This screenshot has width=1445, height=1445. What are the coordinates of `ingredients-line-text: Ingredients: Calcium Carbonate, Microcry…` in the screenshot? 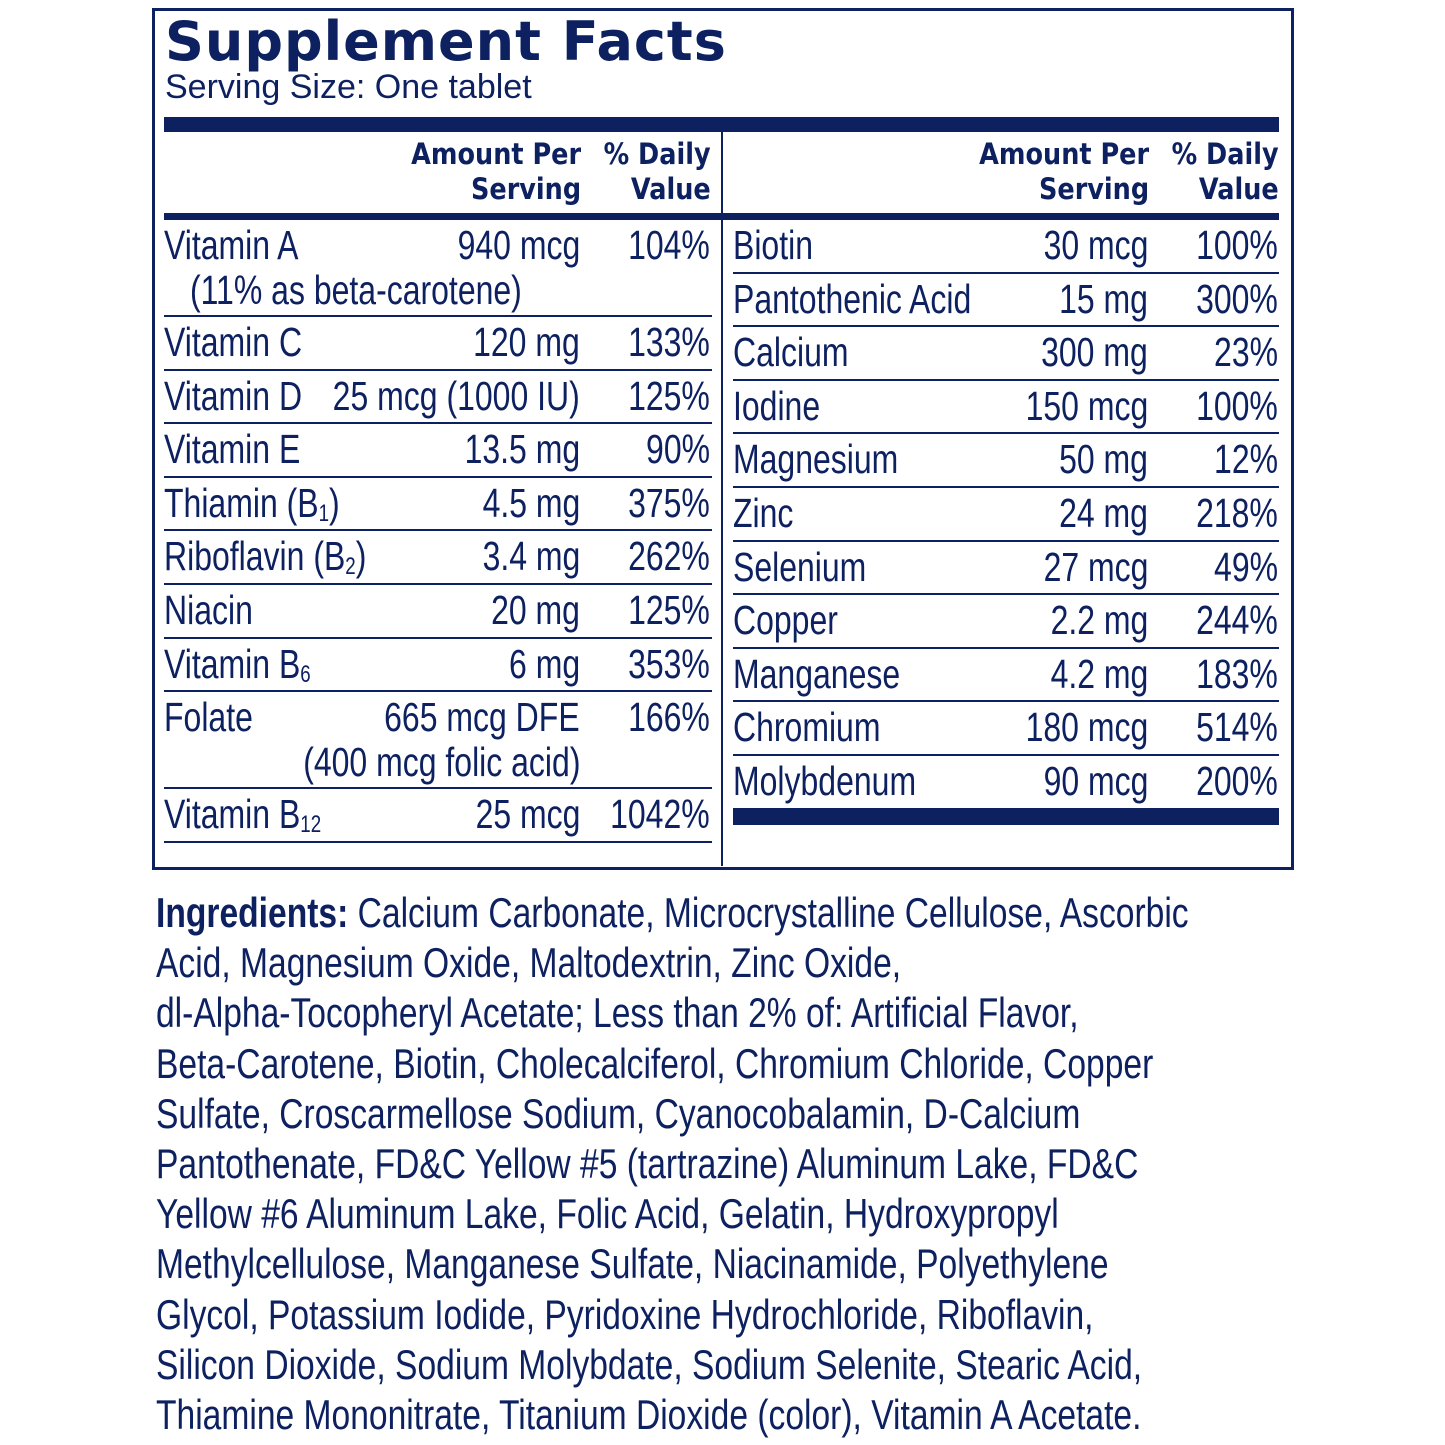 It's located at (672, 913).